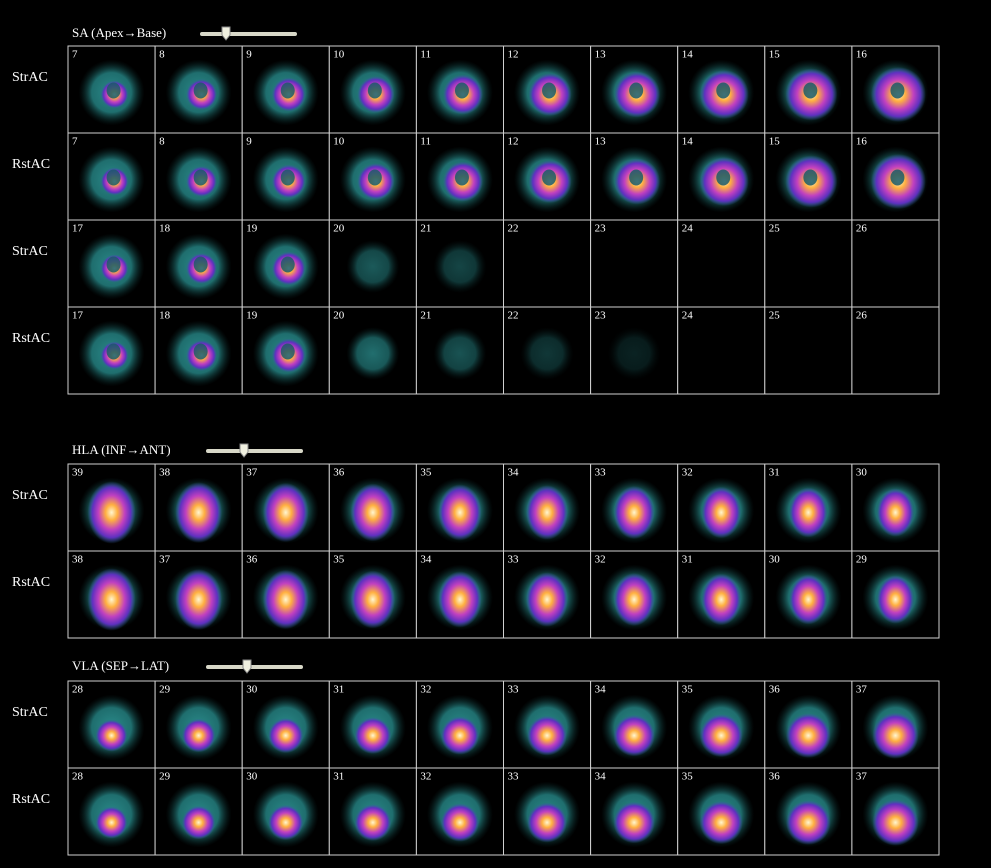 This screenshot has width=991, height=868. Describe the element at coordinates (111, 507) in the screenshot. I see `slice-cell: 39` at that location.